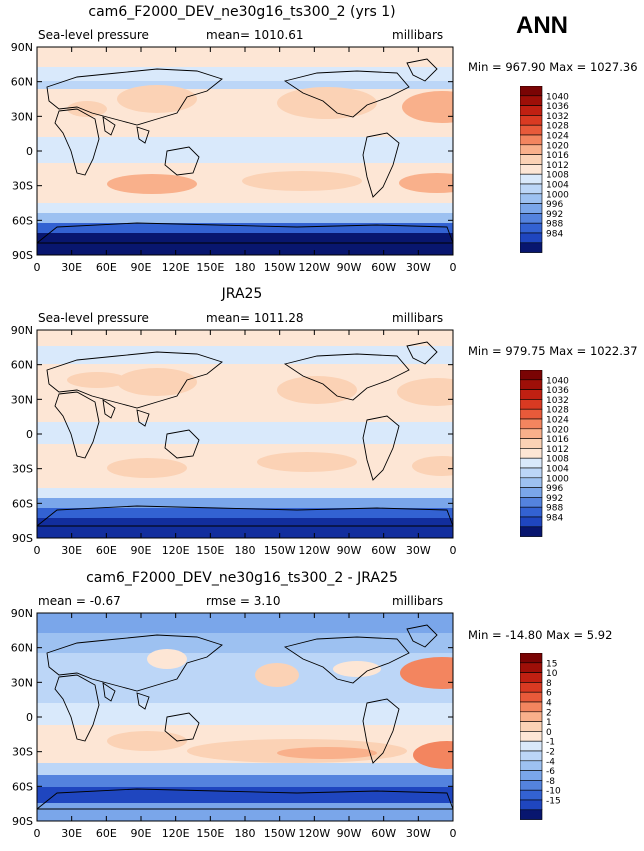 The image size is (644, 851). What do you see at coordinates (554, 205) in the screenshot?
I see `colorbar-label: 996` at bounding box center [554, 205].